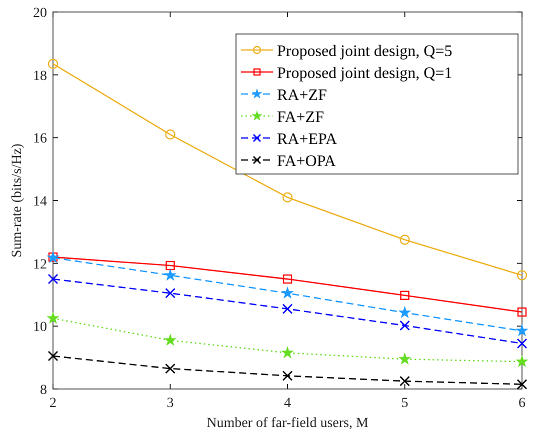 Image resolution: width=534 pixels, height=430 pixels. I want to click on legend-label: FA+ZF, so click(300, 117).